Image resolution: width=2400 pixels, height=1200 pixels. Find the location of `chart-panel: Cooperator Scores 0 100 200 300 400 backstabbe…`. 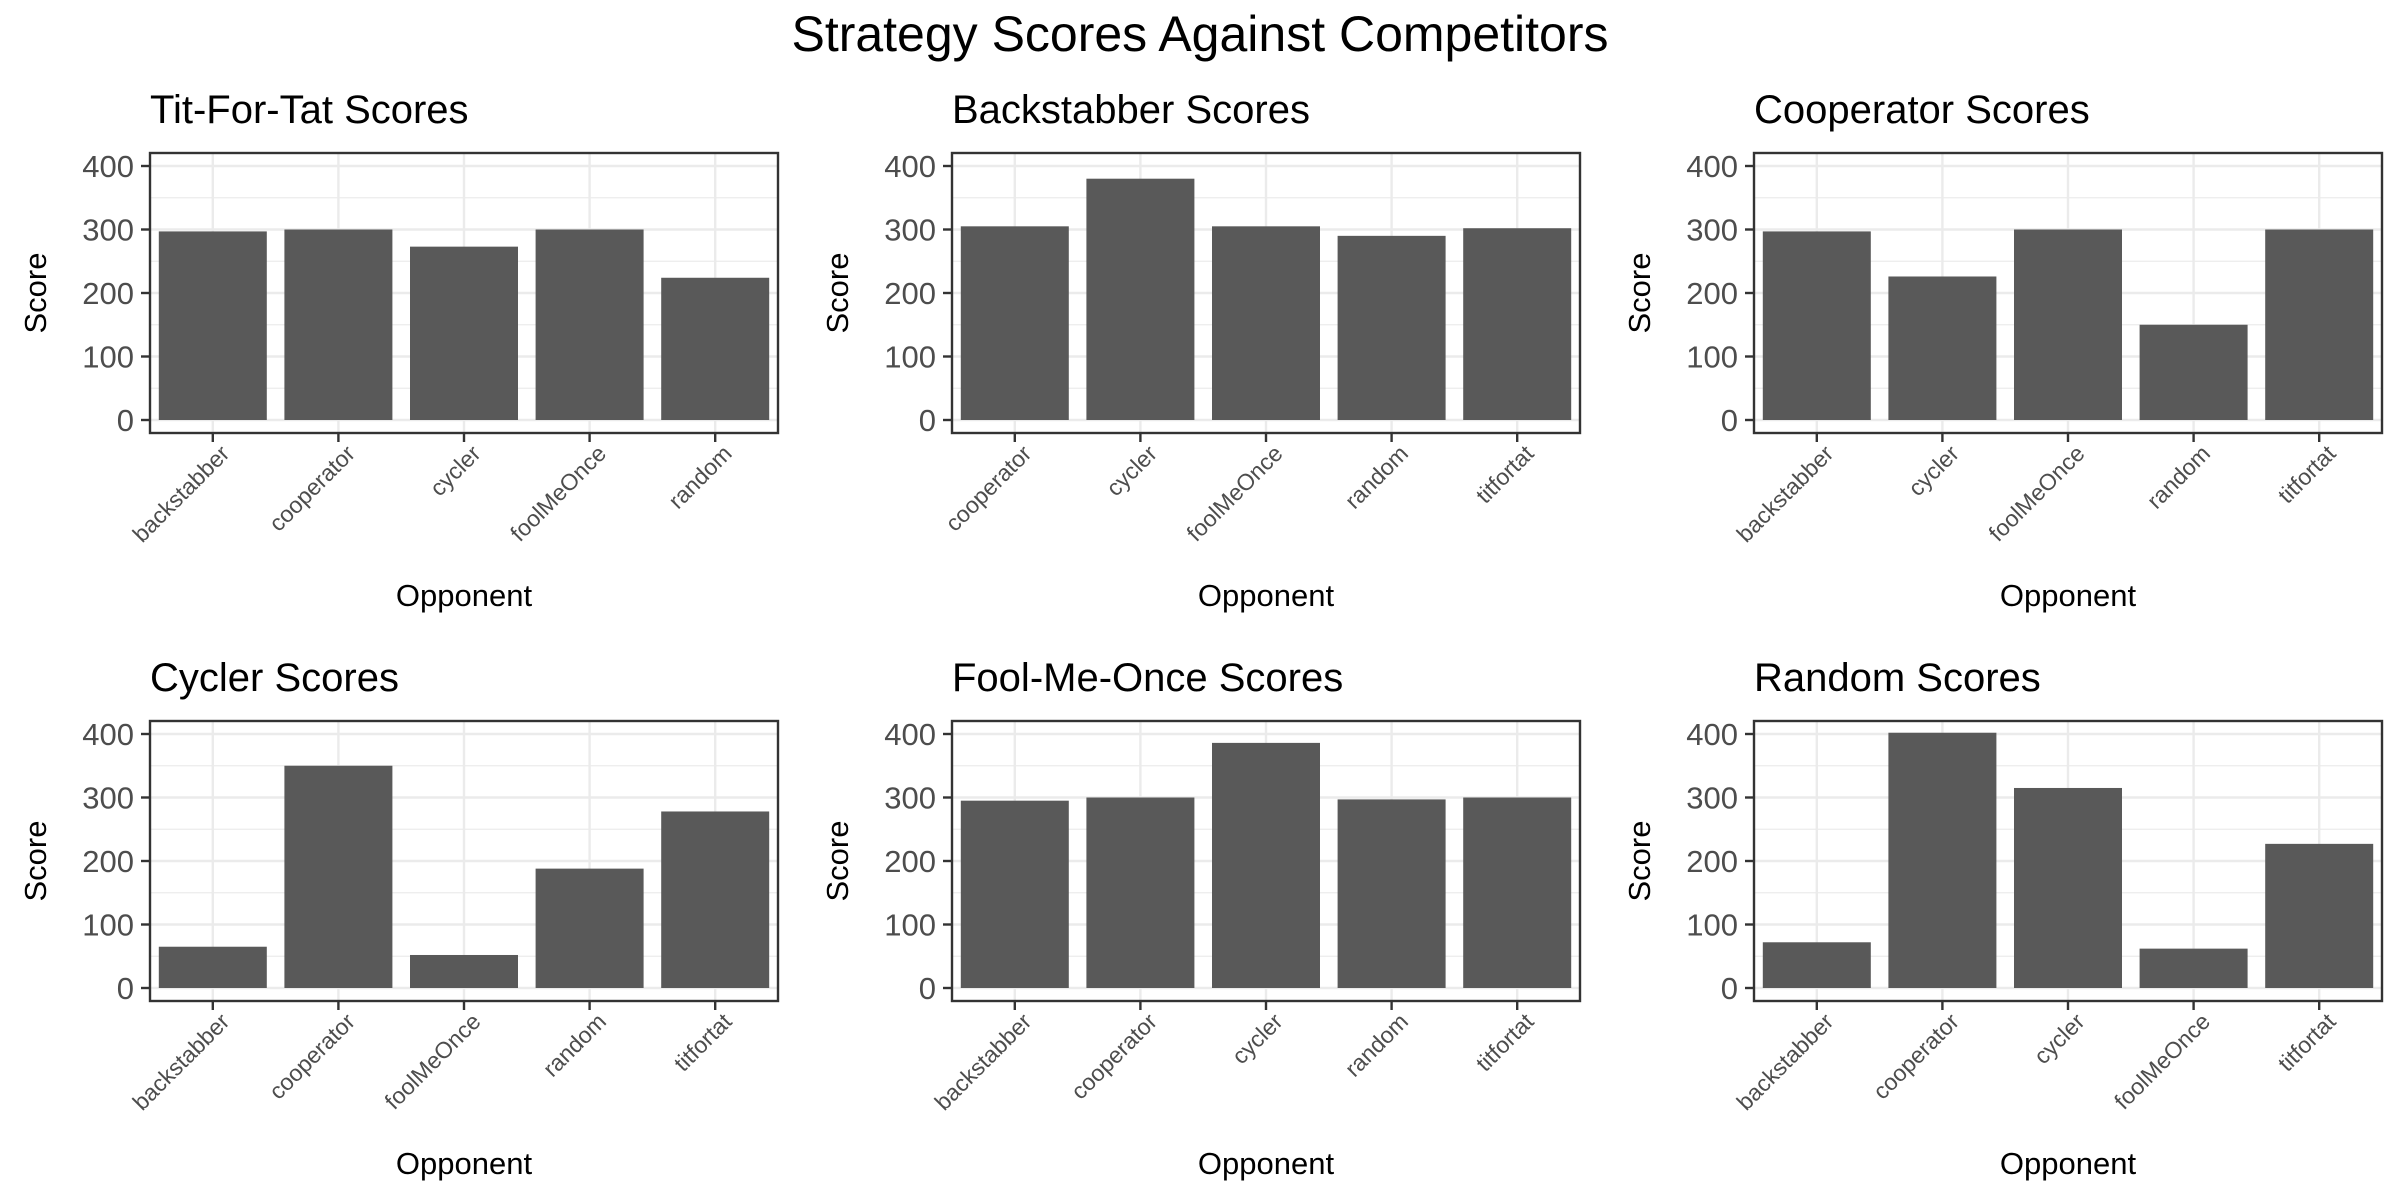

chart-panel: Cooperator Scores 0 100 200 300 400 backstabbe… is located at coordinates (2003, 350).